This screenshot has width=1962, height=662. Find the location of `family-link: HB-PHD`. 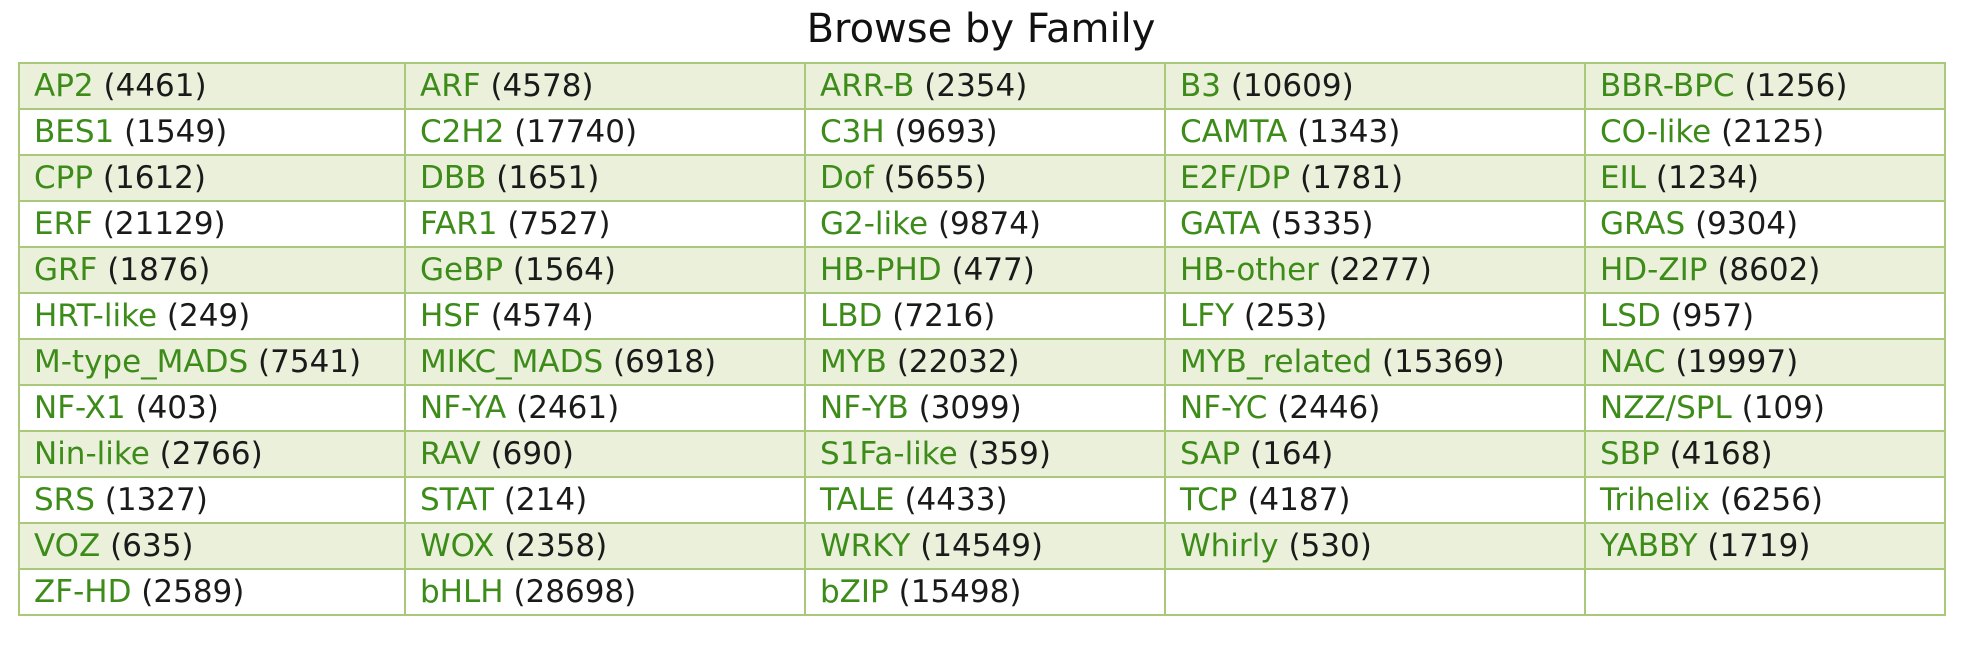

family-link: HB-PHD is located at coordinates (881, 270).